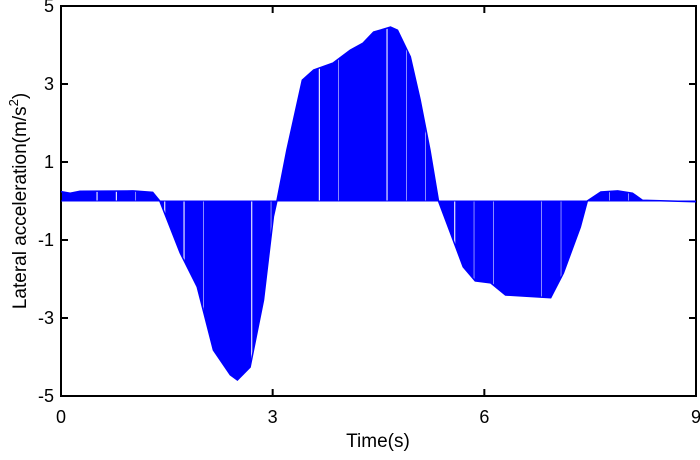  I want to click on y-tick-label: 3, so click(49, 84).